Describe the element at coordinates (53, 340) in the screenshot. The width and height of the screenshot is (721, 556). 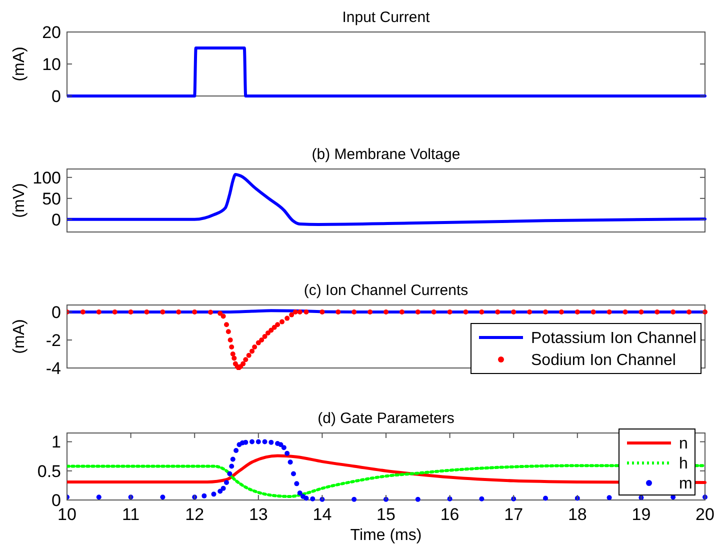
I see `y-tick-label: -2` at that location.